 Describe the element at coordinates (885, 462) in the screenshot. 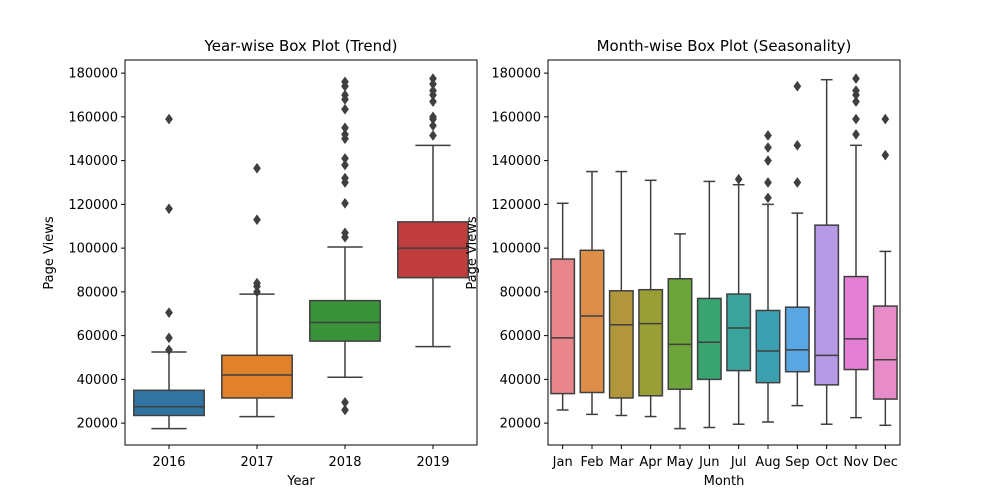

I see `month-x-tick-label: Dec` at that location.